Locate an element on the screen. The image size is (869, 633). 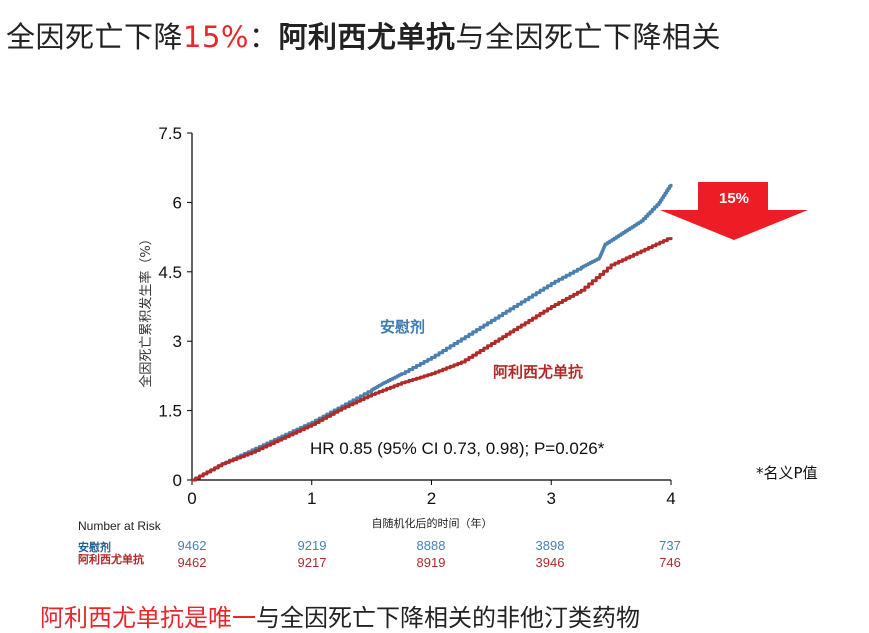
slide-title: 全因死亡下降15%：阿利西尤单抗与全因死亡下降相关 is located at coordinates (363, 35).